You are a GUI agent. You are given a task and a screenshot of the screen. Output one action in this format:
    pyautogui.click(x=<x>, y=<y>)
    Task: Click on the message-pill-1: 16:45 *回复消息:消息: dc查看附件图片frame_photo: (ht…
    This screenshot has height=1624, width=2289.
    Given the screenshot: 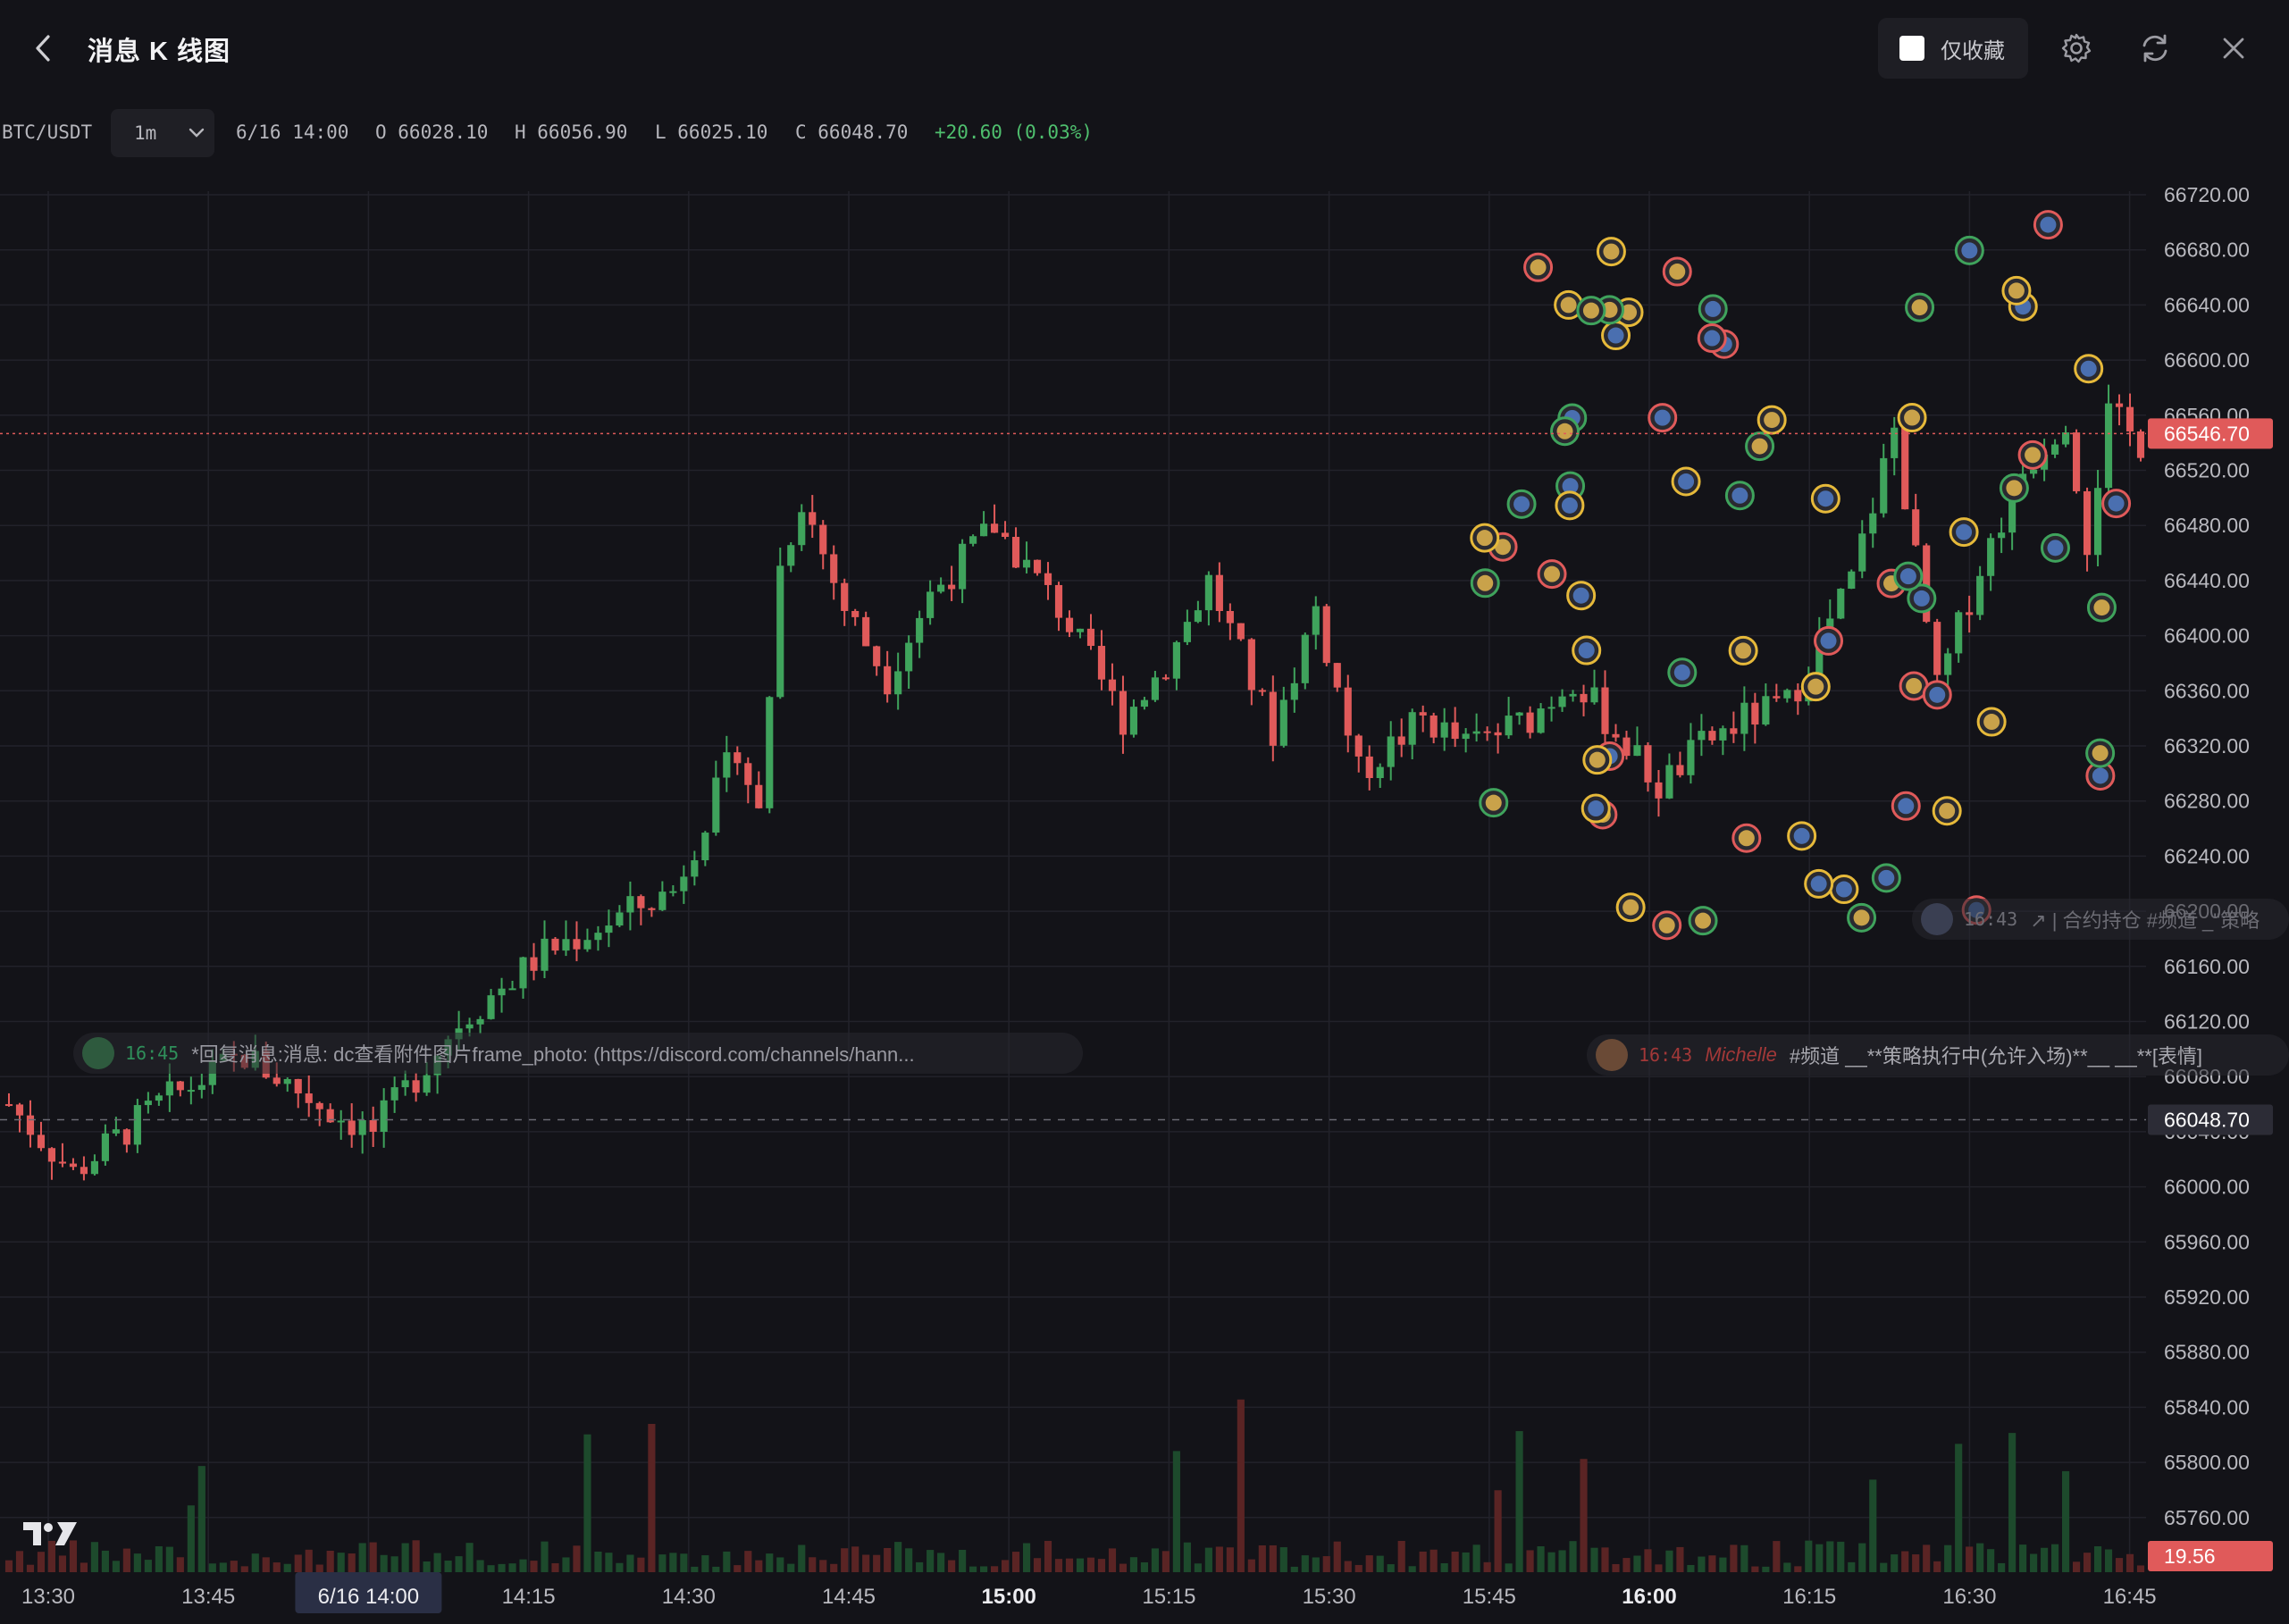 What is the action you would take?
    pyautogui.click(x=578, y=1053)
    